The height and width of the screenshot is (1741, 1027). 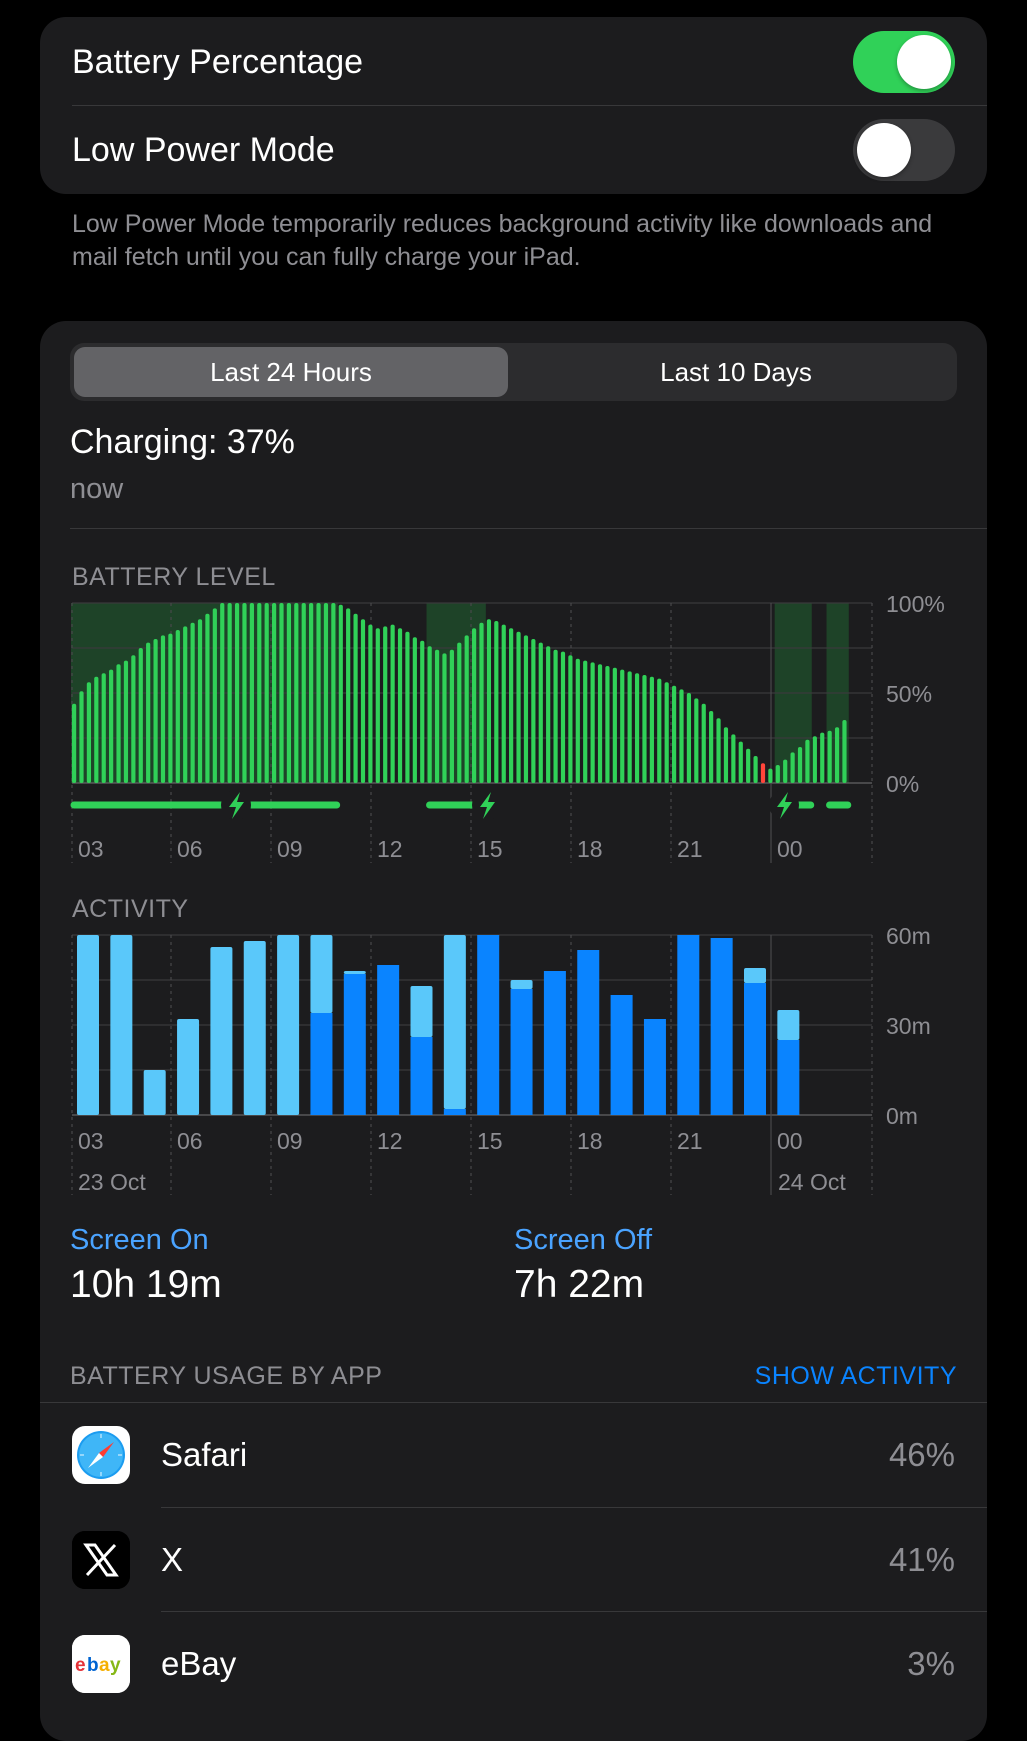 What do you see at coordinates (101, 1455) in the screenshot?
I see `safari-icon` at bounding box center [101, 1455].